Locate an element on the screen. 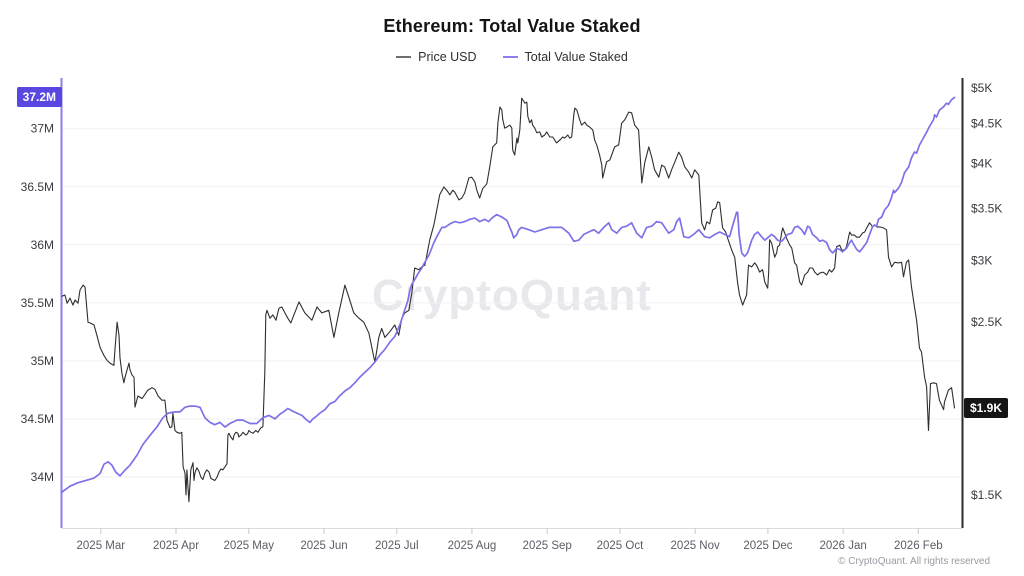  legend: Price USD Total Value Staked is located at coordinates (512, 57).